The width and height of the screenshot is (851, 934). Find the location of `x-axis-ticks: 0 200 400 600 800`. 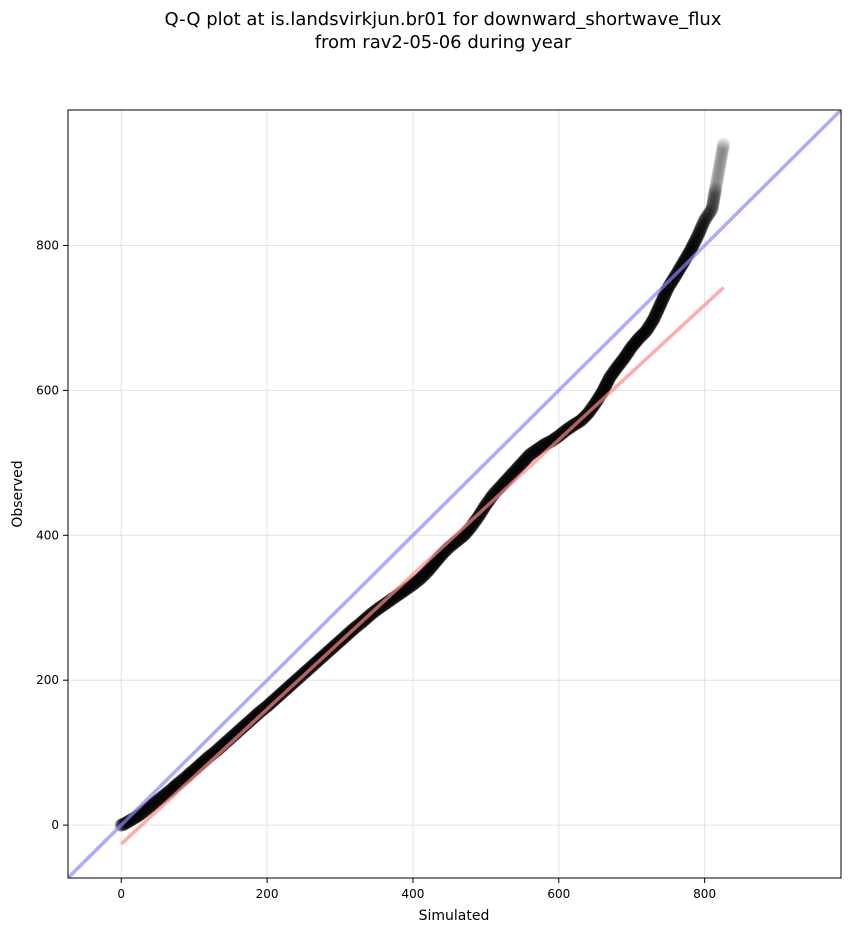

x-axis-ticks: 0 200 400 600 800 is located at coordinates (416, 889).